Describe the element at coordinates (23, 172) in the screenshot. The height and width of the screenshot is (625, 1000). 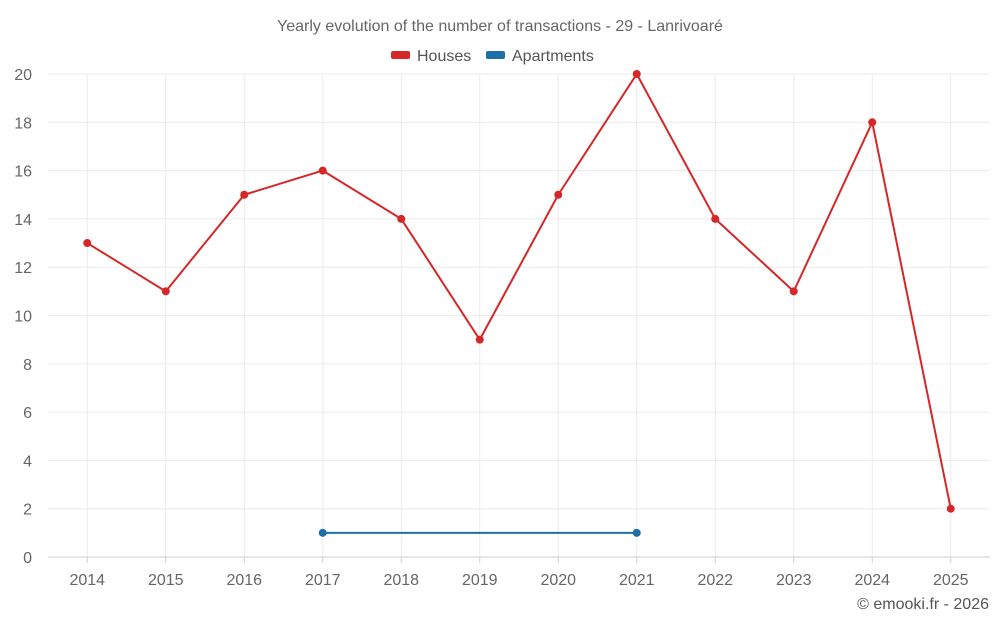
I see `y-tick-label: 16` at that location.